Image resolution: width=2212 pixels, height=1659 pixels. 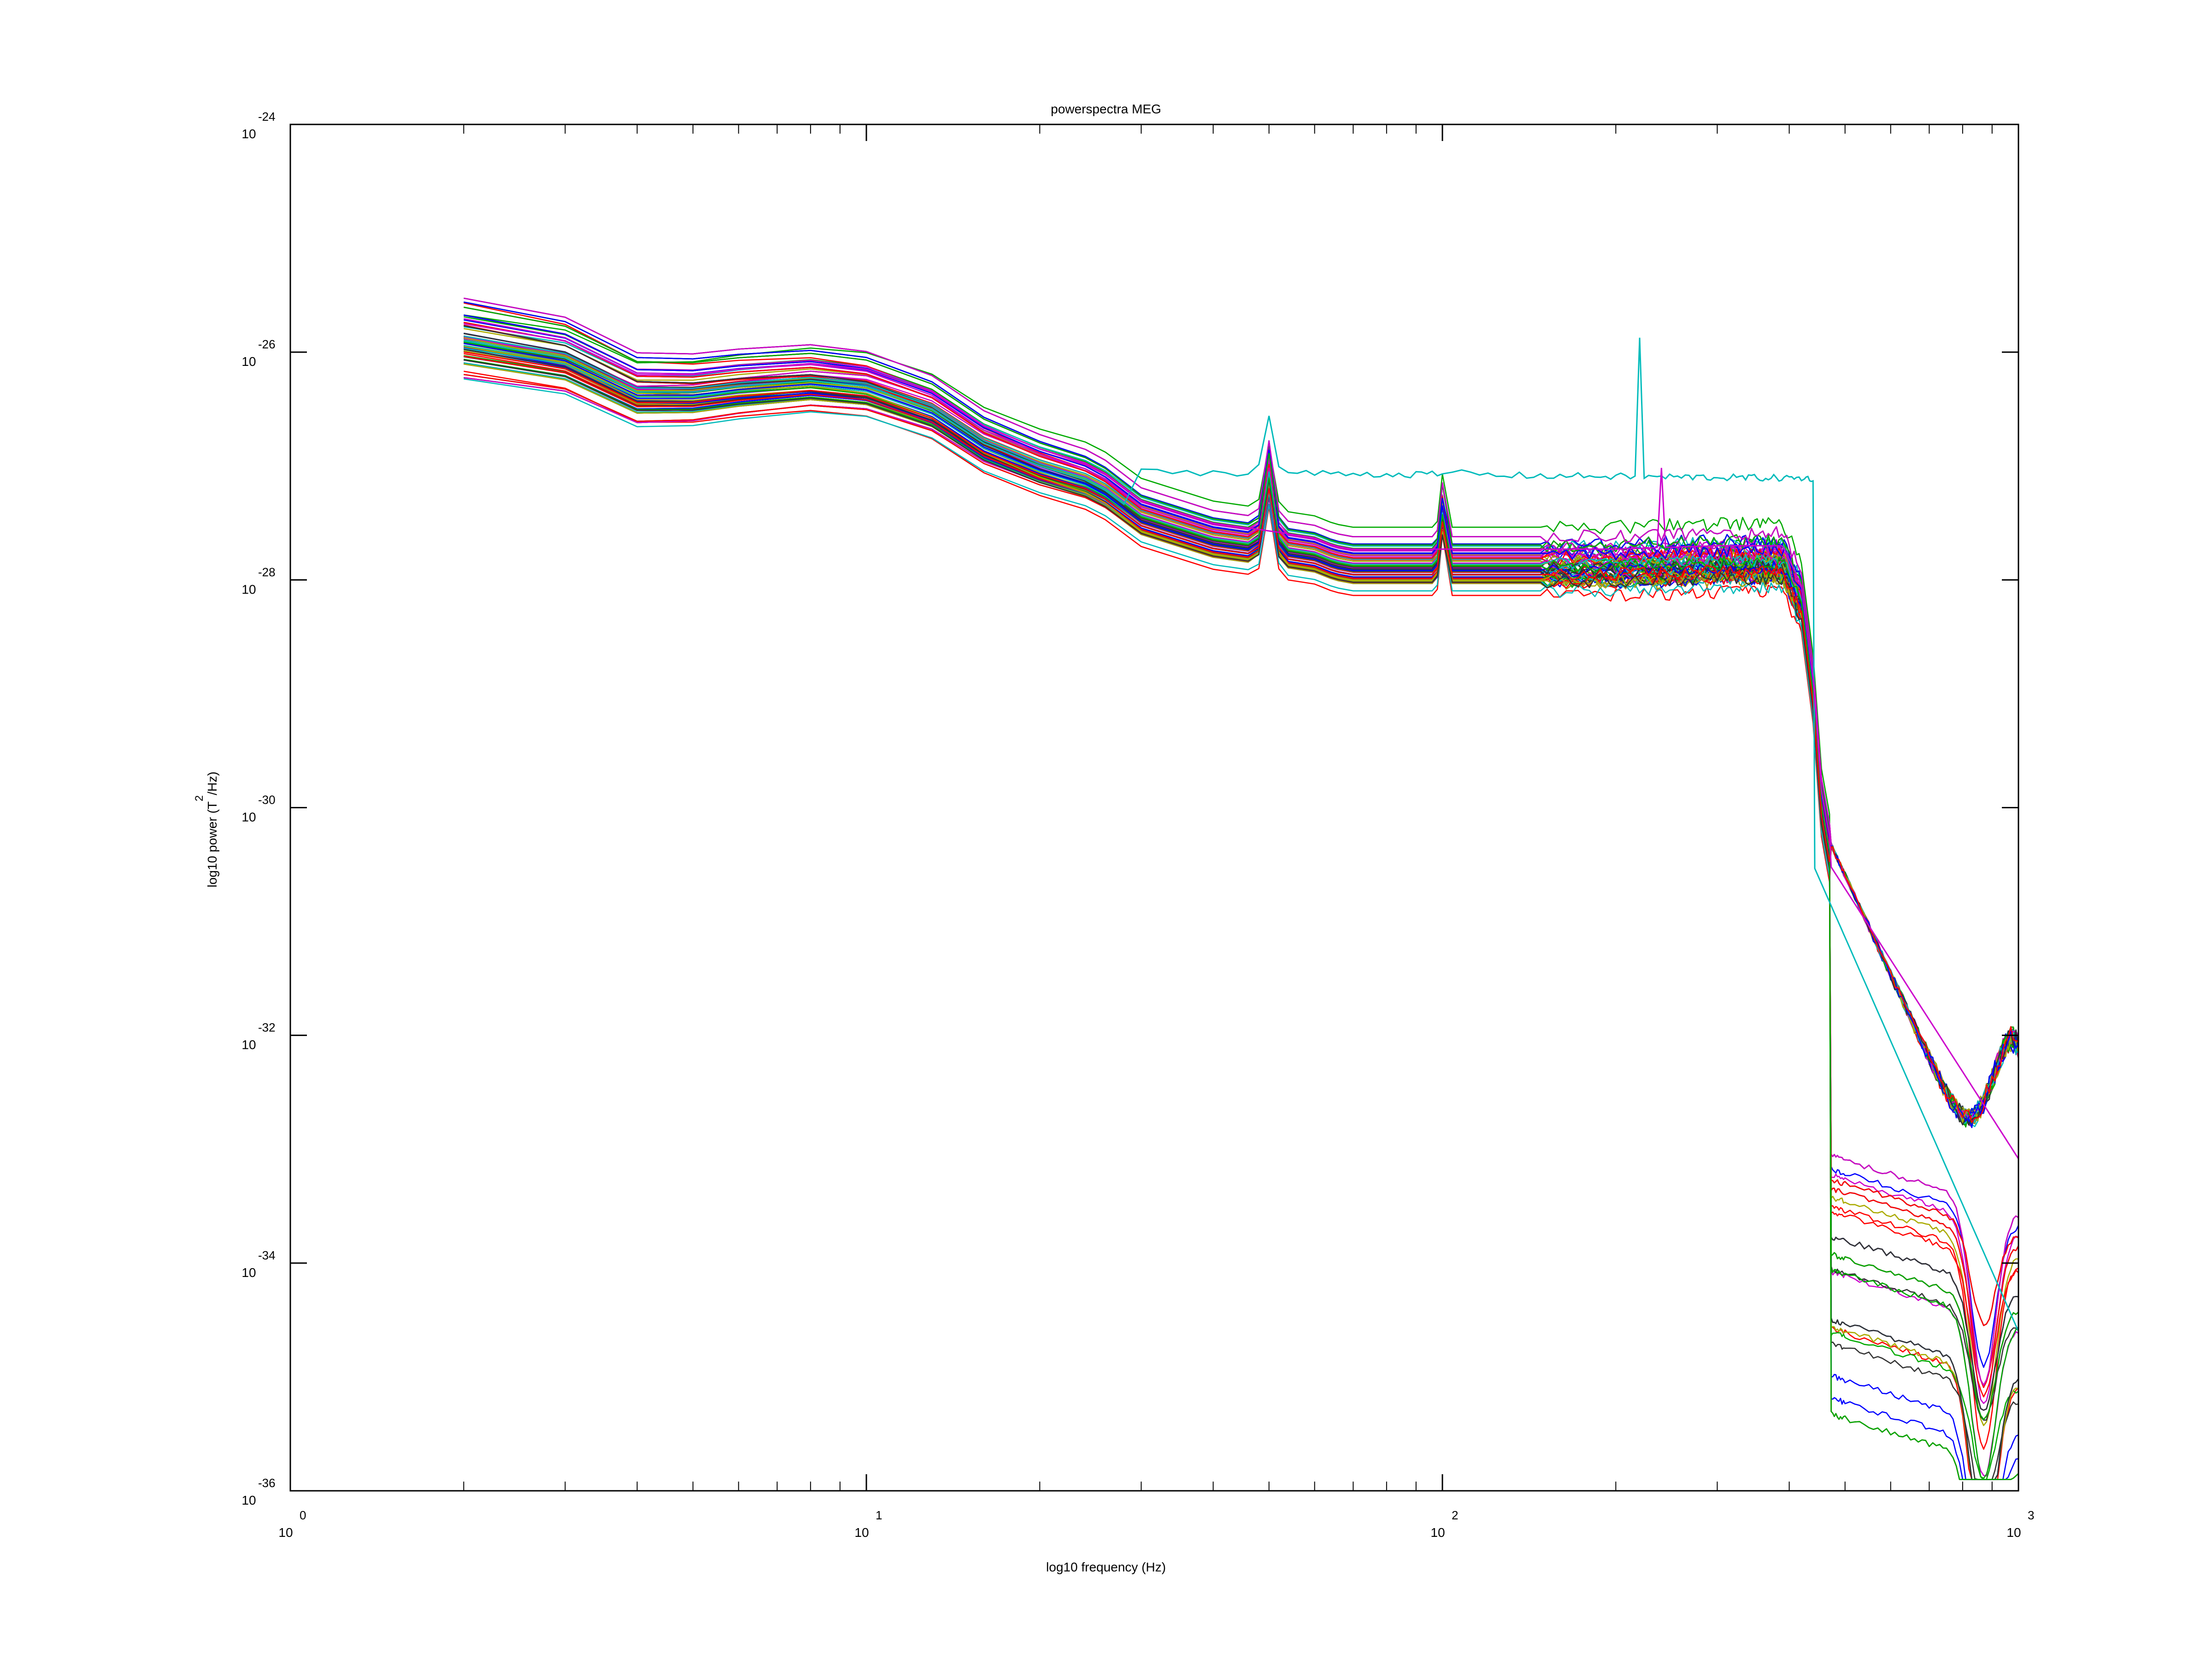 I want to click on y-axis-label: log10 power (T2/Hz), so click(x=206, y=829).